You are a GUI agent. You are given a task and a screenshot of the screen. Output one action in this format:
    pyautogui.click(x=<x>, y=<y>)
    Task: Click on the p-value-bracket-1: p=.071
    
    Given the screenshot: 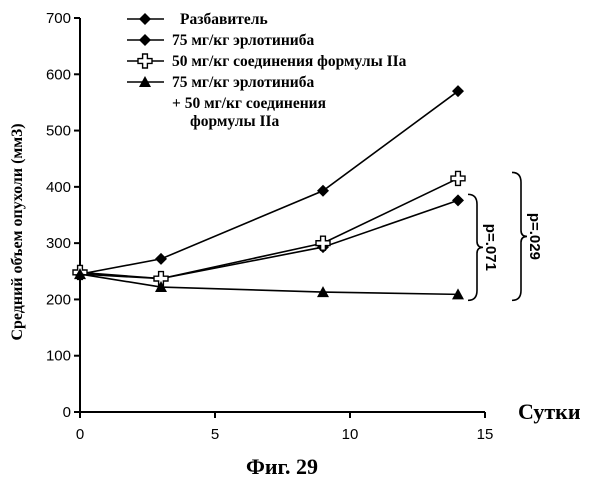 What is the action you would take?
    pyautogui.click(x=483, y=247)
    